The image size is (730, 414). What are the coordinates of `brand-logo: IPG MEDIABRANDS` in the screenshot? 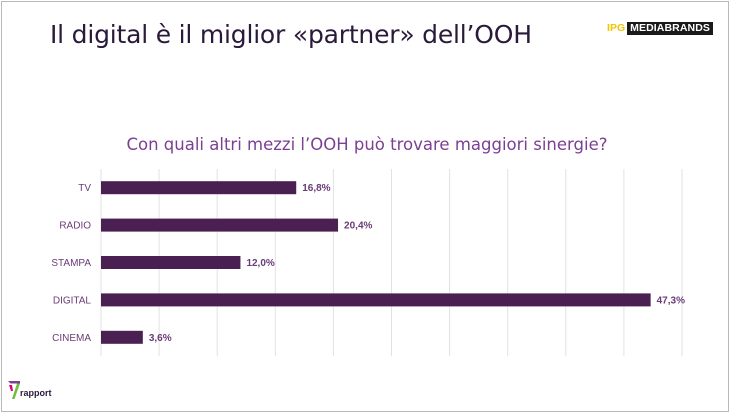 It's located at (660, 28).